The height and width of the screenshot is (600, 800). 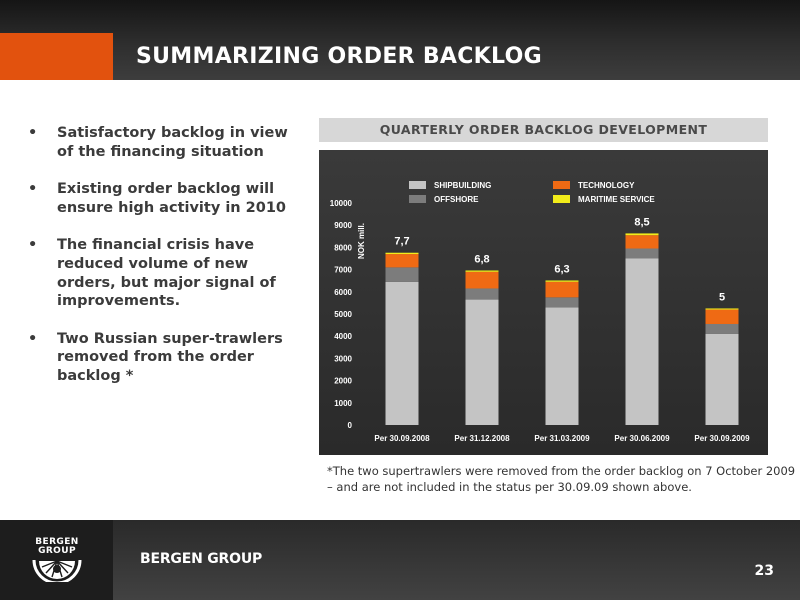 I want to click on bar-total-label: 5, so click(x=722, y=297).